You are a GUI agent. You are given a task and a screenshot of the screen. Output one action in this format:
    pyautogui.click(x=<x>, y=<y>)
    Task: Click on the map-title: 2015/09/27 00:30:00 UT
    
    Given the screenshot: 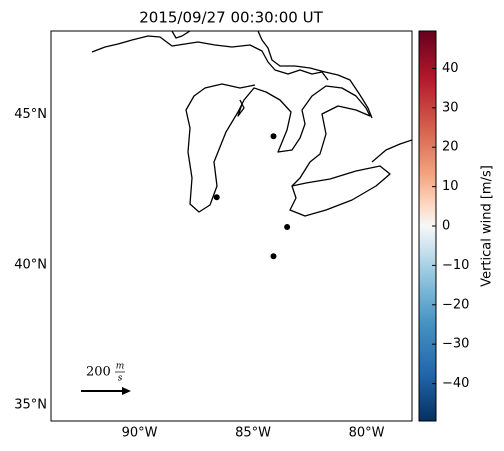 What is the action you would take?
    pyautogui.click(x=231, y=18)
    